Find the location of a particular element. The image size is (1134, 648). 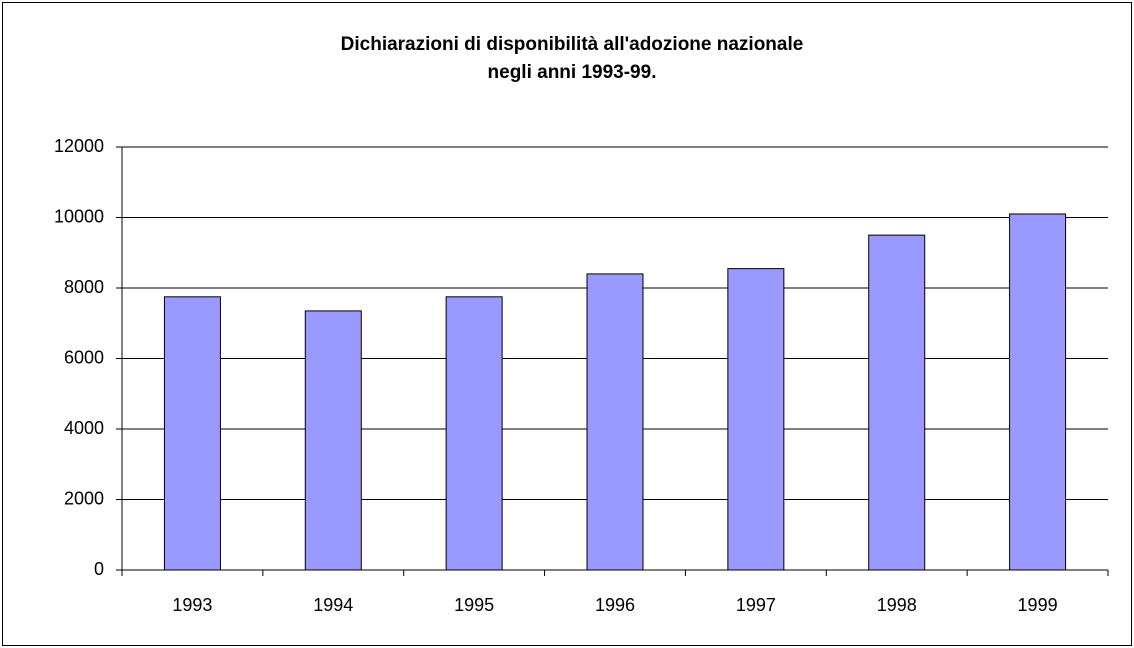

y-tick-label: 4000 is located at coordinates (84, 428).